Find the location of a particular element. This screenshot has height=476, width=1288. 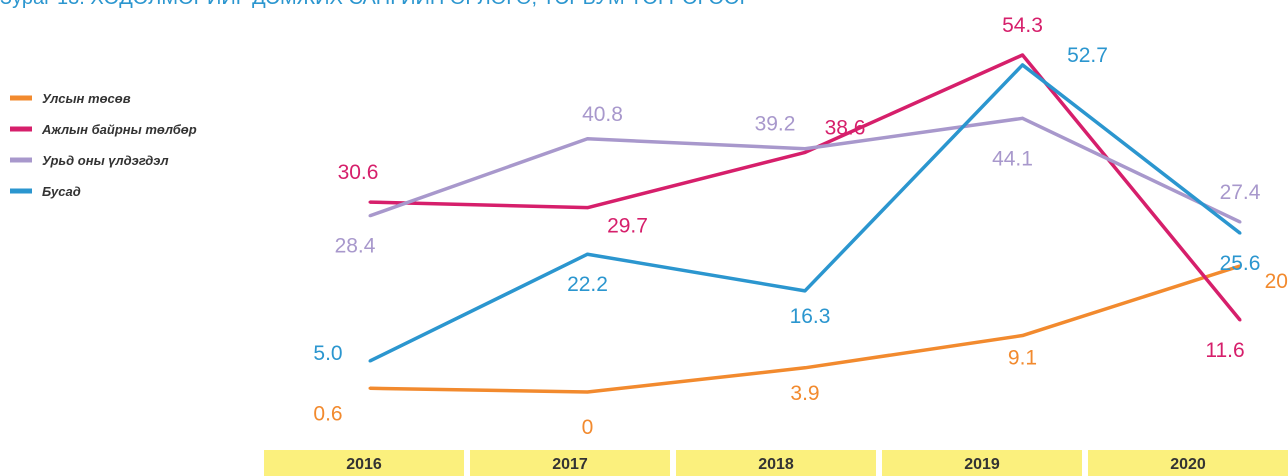

data-label: 29.7 is located at coordinates (627, 226).